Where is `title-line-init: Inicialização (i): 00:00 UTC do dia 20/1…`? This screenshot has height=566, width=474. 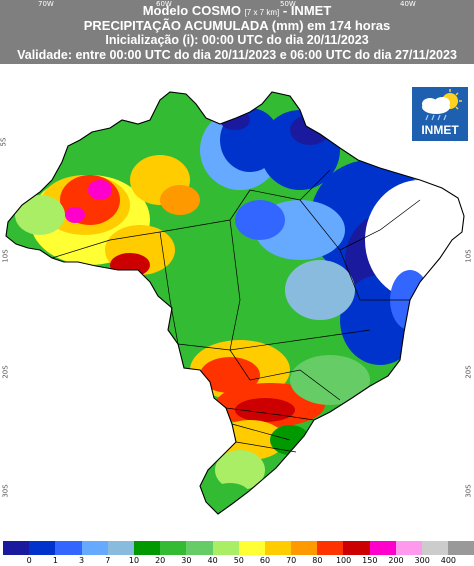
title-line-init: Inicialização (i): 00:00 UTC do dia 20/1… is located at coordinates (237, 40).